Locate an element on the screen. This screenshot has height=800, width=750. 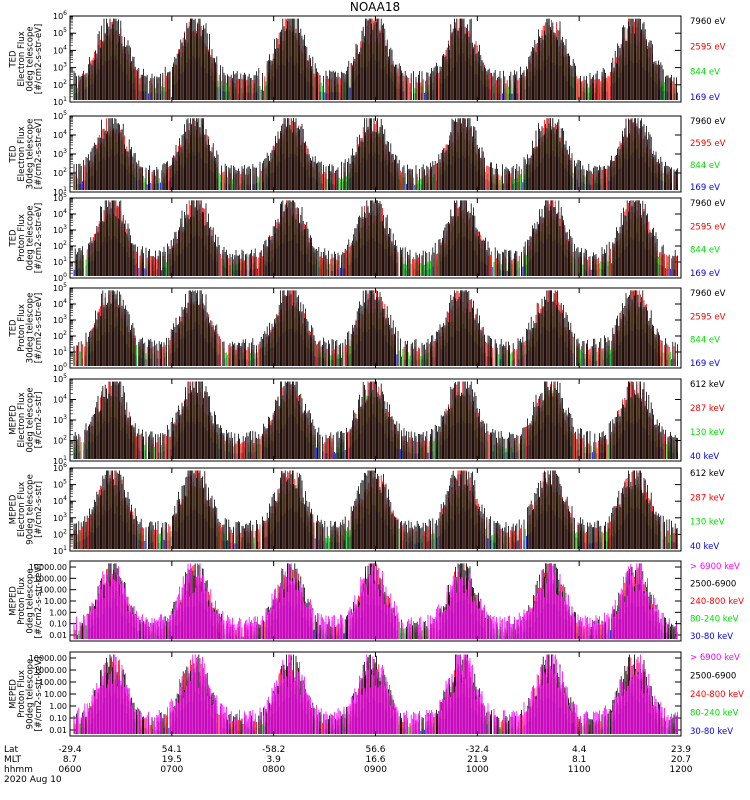
footer-row-label: hhmm is located at coordinates (18, 770).